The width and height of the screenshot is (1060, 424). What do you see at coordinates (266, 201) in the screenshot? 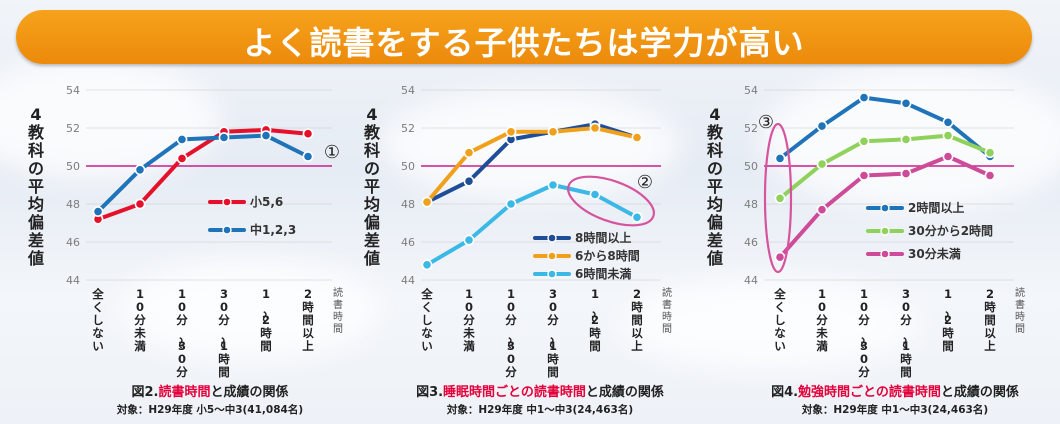
I see `legend-label: 小5,6` at bounding box center [266, 201].